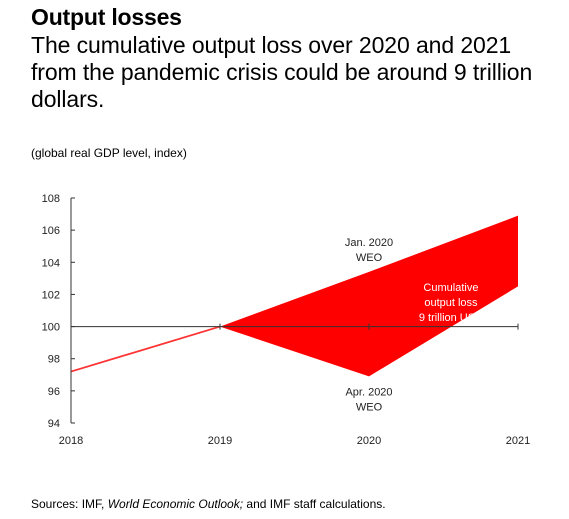 The height and width of the screenshot is (519, 569). Describe the element at coordinates (518, 441) in the screenshot. I see `x-tick-label: 2021` at that location.